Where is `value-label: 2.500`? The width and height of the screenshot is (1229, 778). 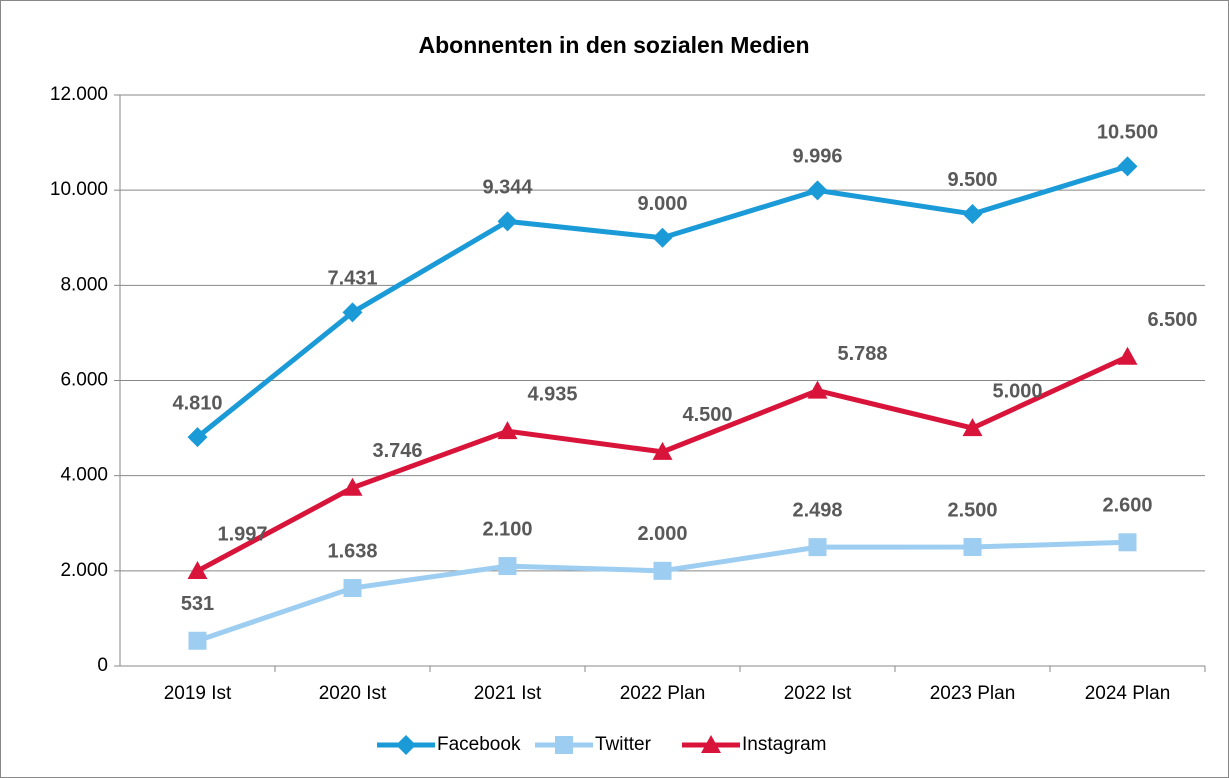
value-label: 2.500 is located at coordinates (972, 510).